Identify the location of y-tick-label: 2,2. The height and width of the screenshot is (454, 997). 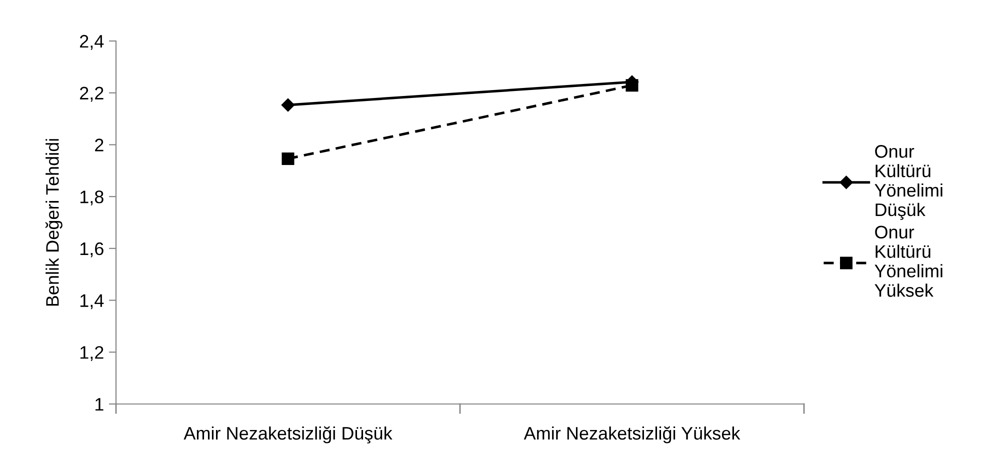
(92, 94).